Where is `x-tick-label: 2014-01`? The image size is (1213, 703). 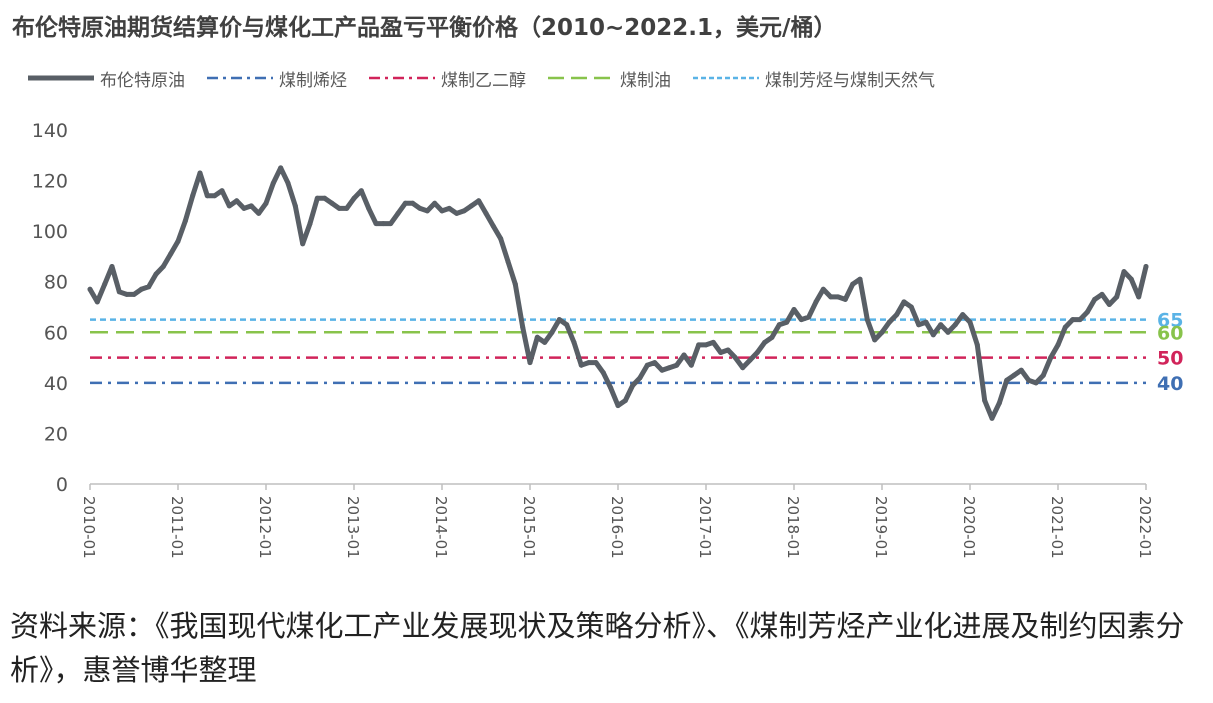 x-tick-label: 2014-01 is located at coordinates (441, 527).